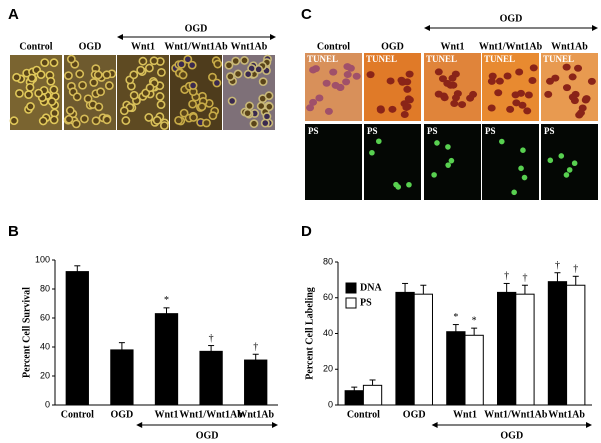 The image size is (601, 443). What do you see at coordinates (516, 414) in the screenshot?
I see `x-tick-label: Wnt1/Wnt1Ab` at bounding box center [516, 414].